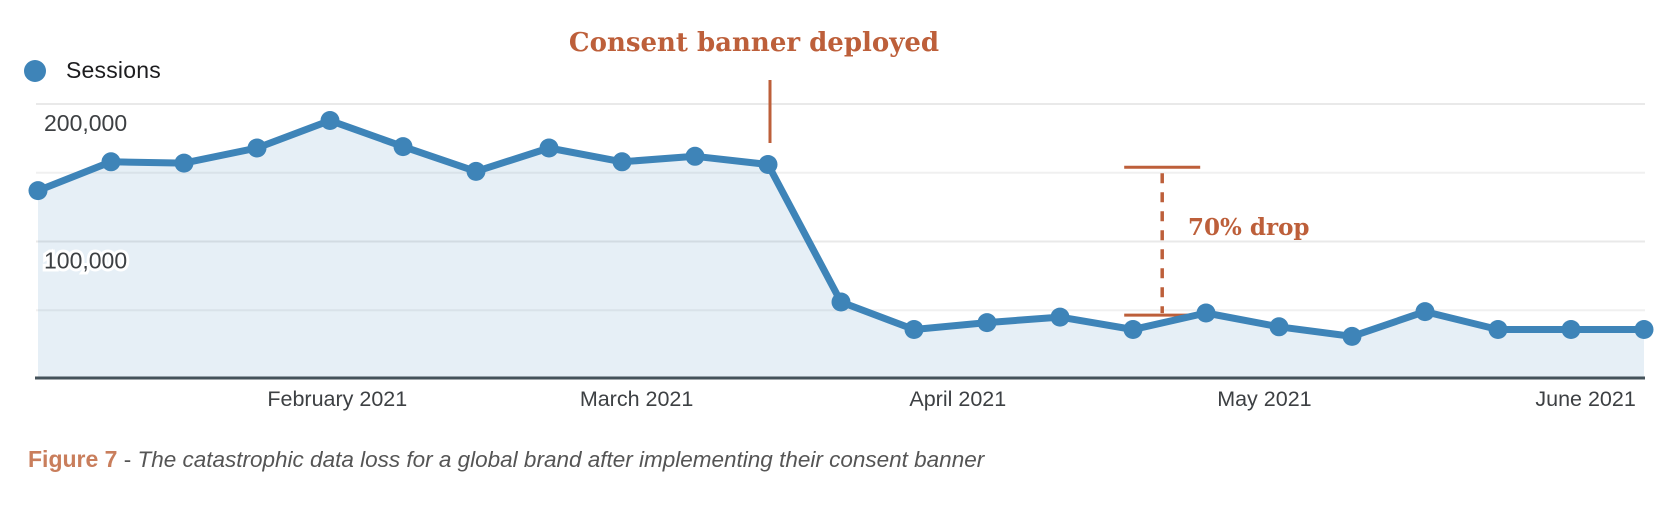 This screenshot has height=510, width=1678. I want to click on figure-caption-number: Figure 7, so click(73, 459).